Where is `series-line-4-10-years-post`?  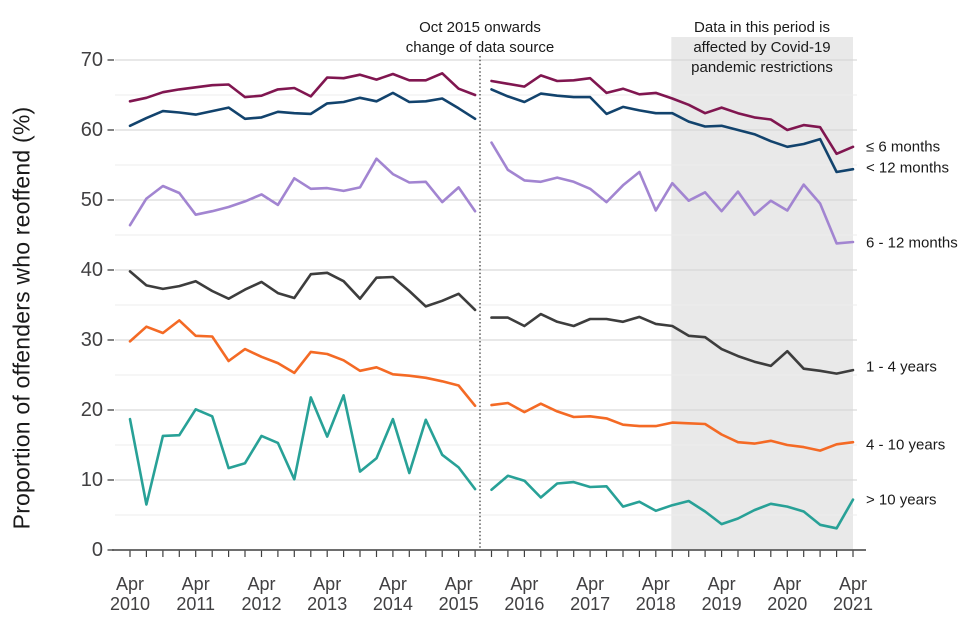
series-line-4-10-years-post is located at coordinates (672, 426).